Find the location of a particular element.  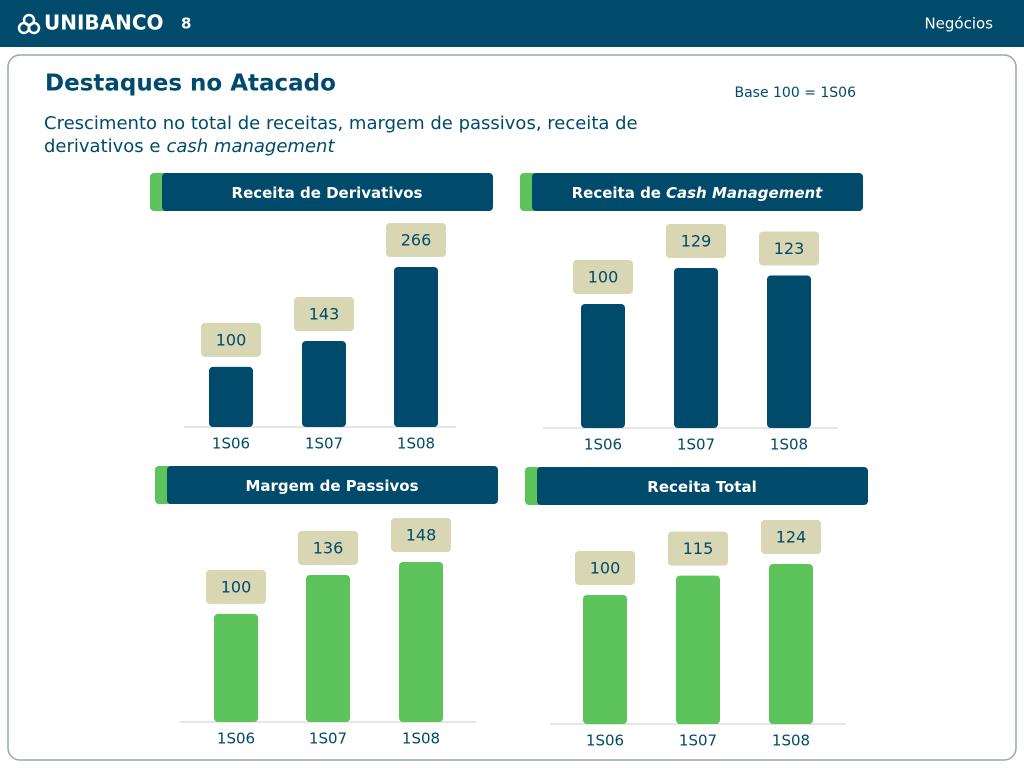

subtitle: derivativos e cash management is located at coordinates (189, 146).